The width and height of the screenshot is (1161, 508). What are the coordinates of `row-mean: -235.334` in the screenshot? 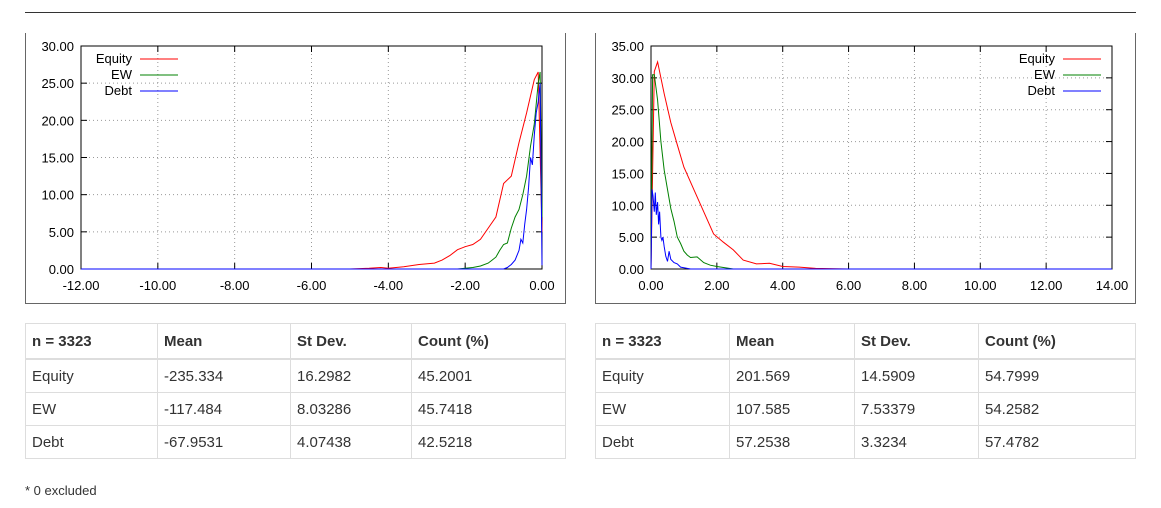 It's located at (224, 375).